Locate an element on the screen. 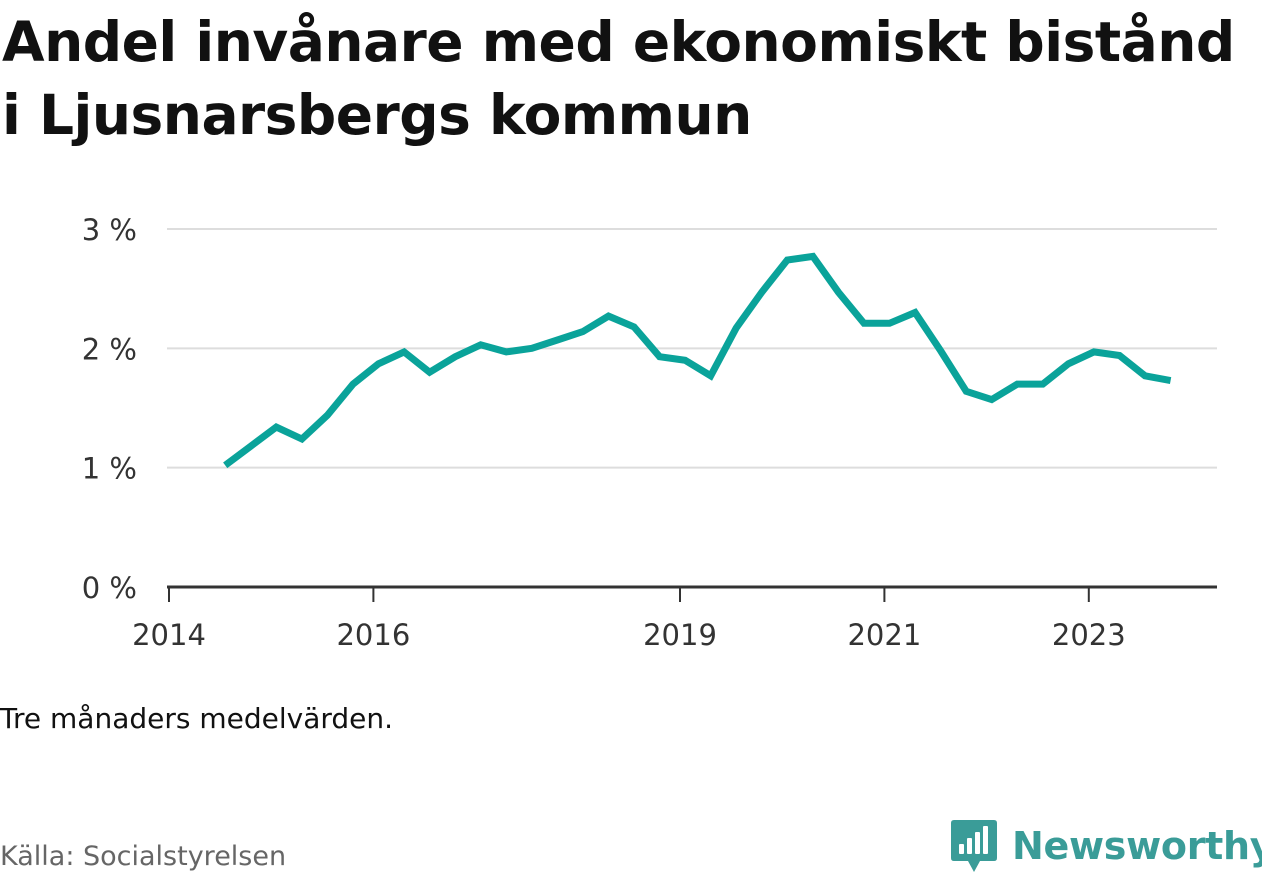  newsworthy-logo: Newsworthy is located at coordinates (1106, 846).